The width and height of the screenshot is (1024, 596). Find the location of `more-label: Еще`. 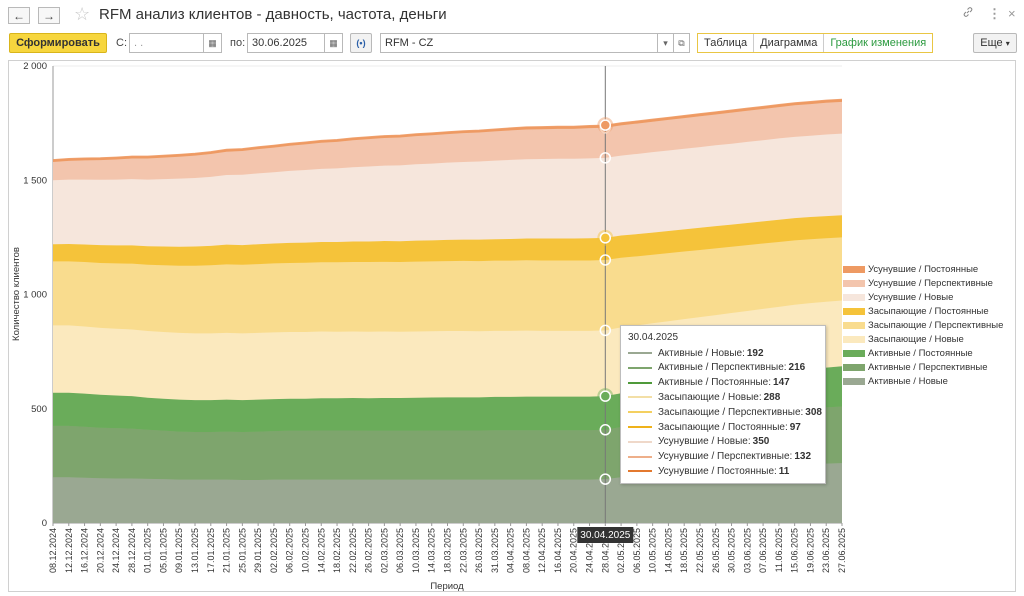

more-label: Еще is located at coordinates (991, 43).